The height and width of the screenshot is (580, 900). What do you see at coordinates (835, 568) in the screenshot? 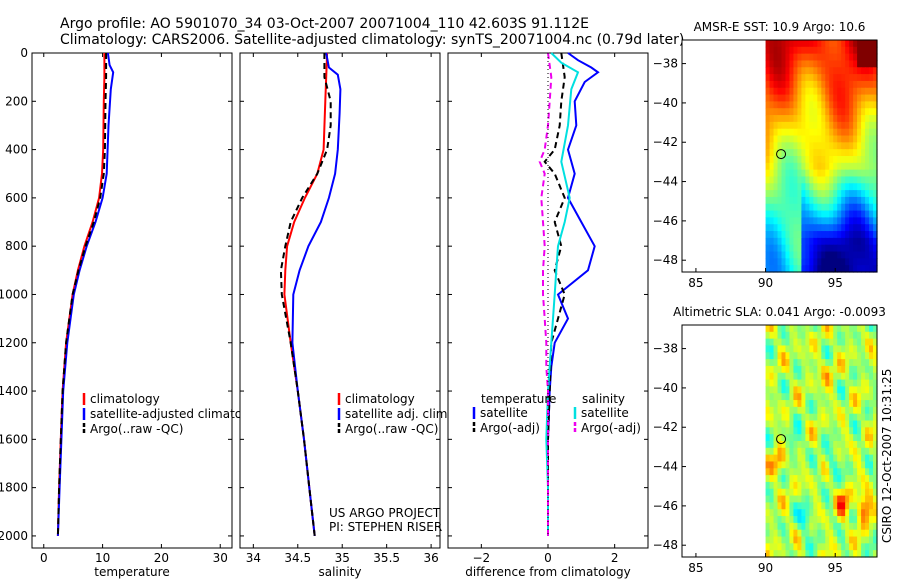
I see `x-tick-label: 95` at bounding box center [835, 568].